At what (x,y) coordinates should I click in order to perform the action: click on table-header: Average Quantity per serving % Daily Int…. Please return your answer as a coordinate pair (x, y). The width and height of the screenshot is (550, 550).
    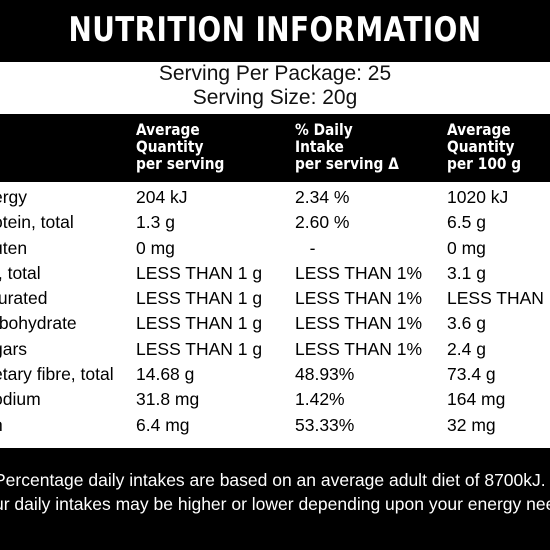
    Looking at the image, I should click on (275, 148).